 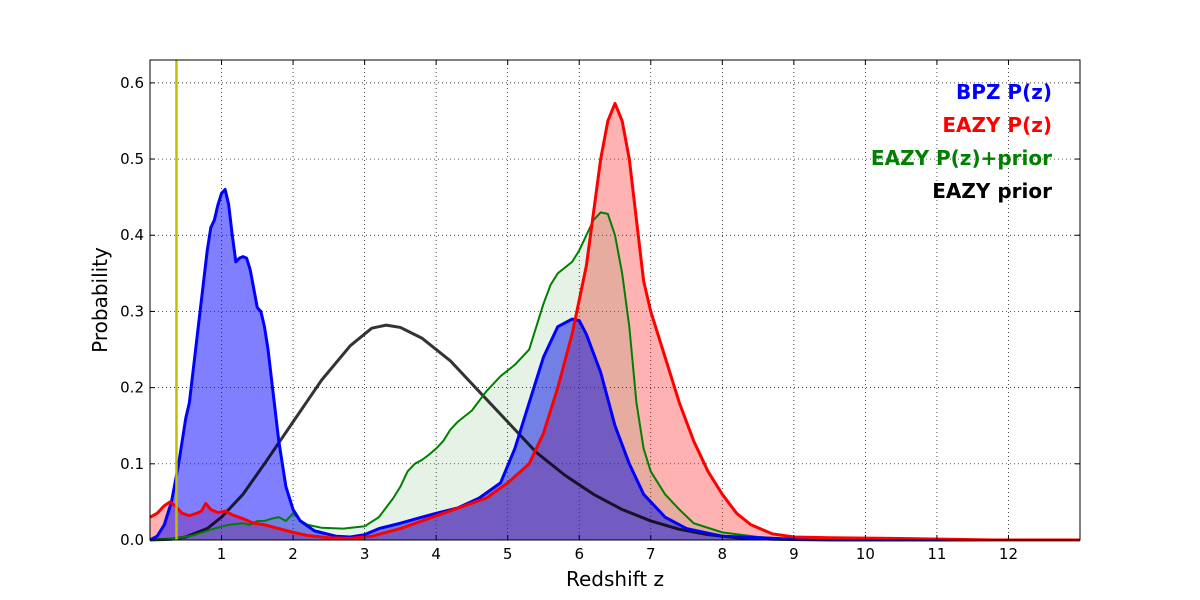 What do you see at coordinates (222, 554) in the screenshot?
I see `x-tick-label: 1` at bounding box center [222, 554].